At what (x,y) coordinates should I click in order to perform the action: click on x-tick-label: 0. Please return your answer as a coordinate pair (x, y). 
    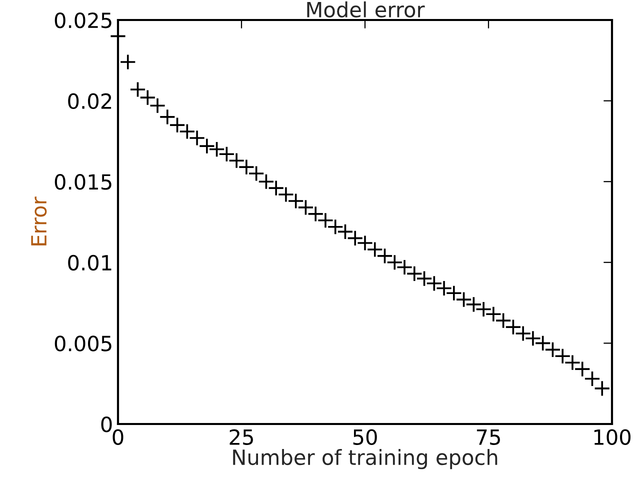
    Looking at the image, I should click on (118, 437).